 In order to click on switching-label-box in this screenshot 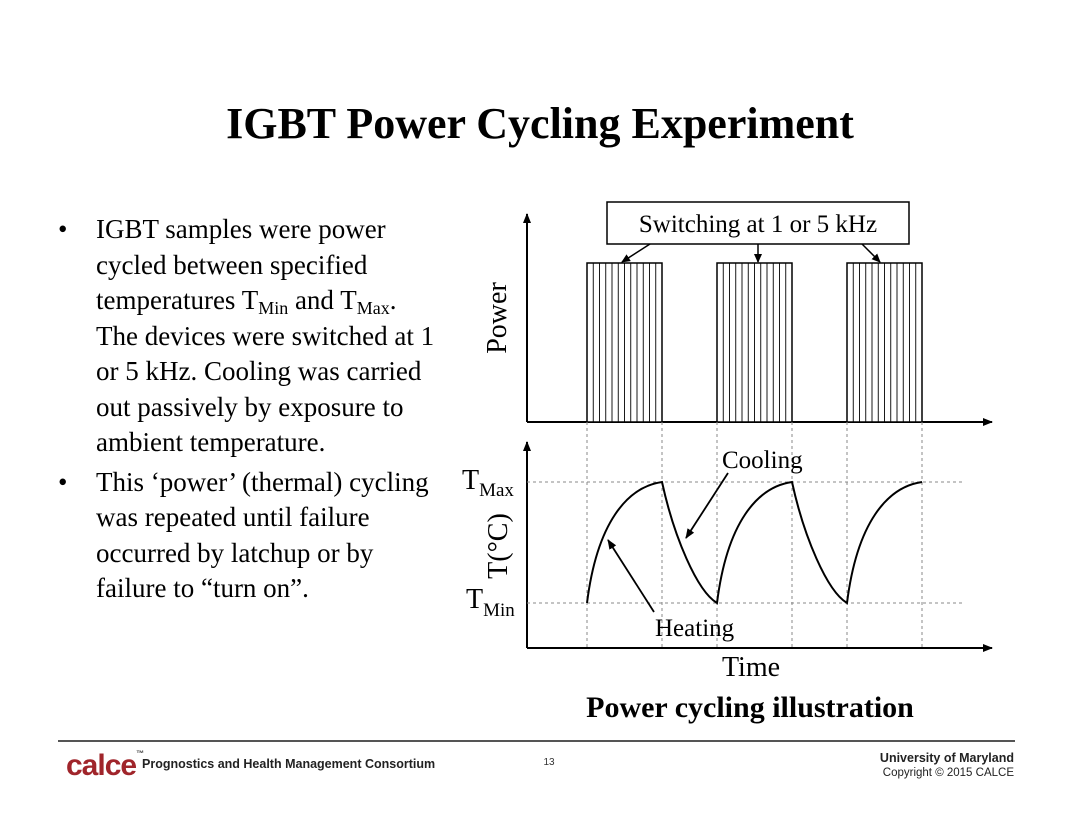, I will do `click(758, 223)`.